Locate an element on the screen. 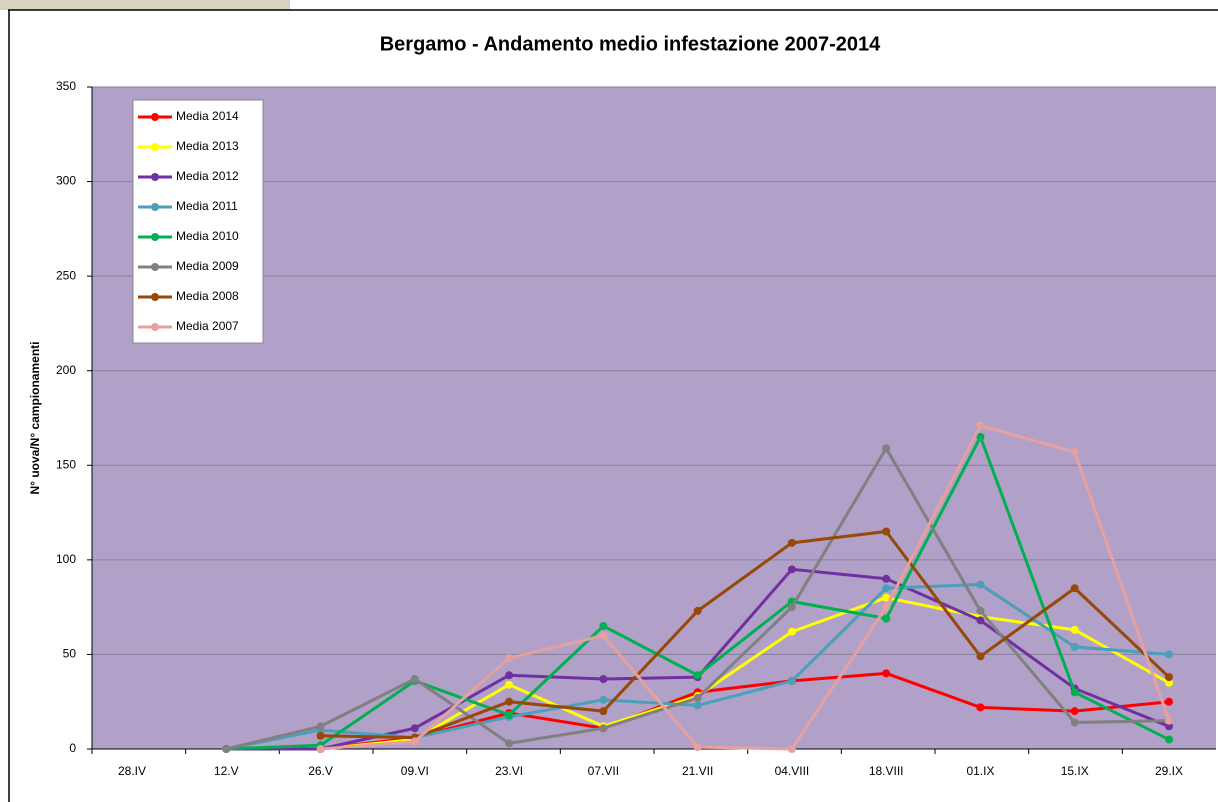 This screenshot has height=802, width=1218. x-tick-label: 09.VI is located at coordinates (415, 771).